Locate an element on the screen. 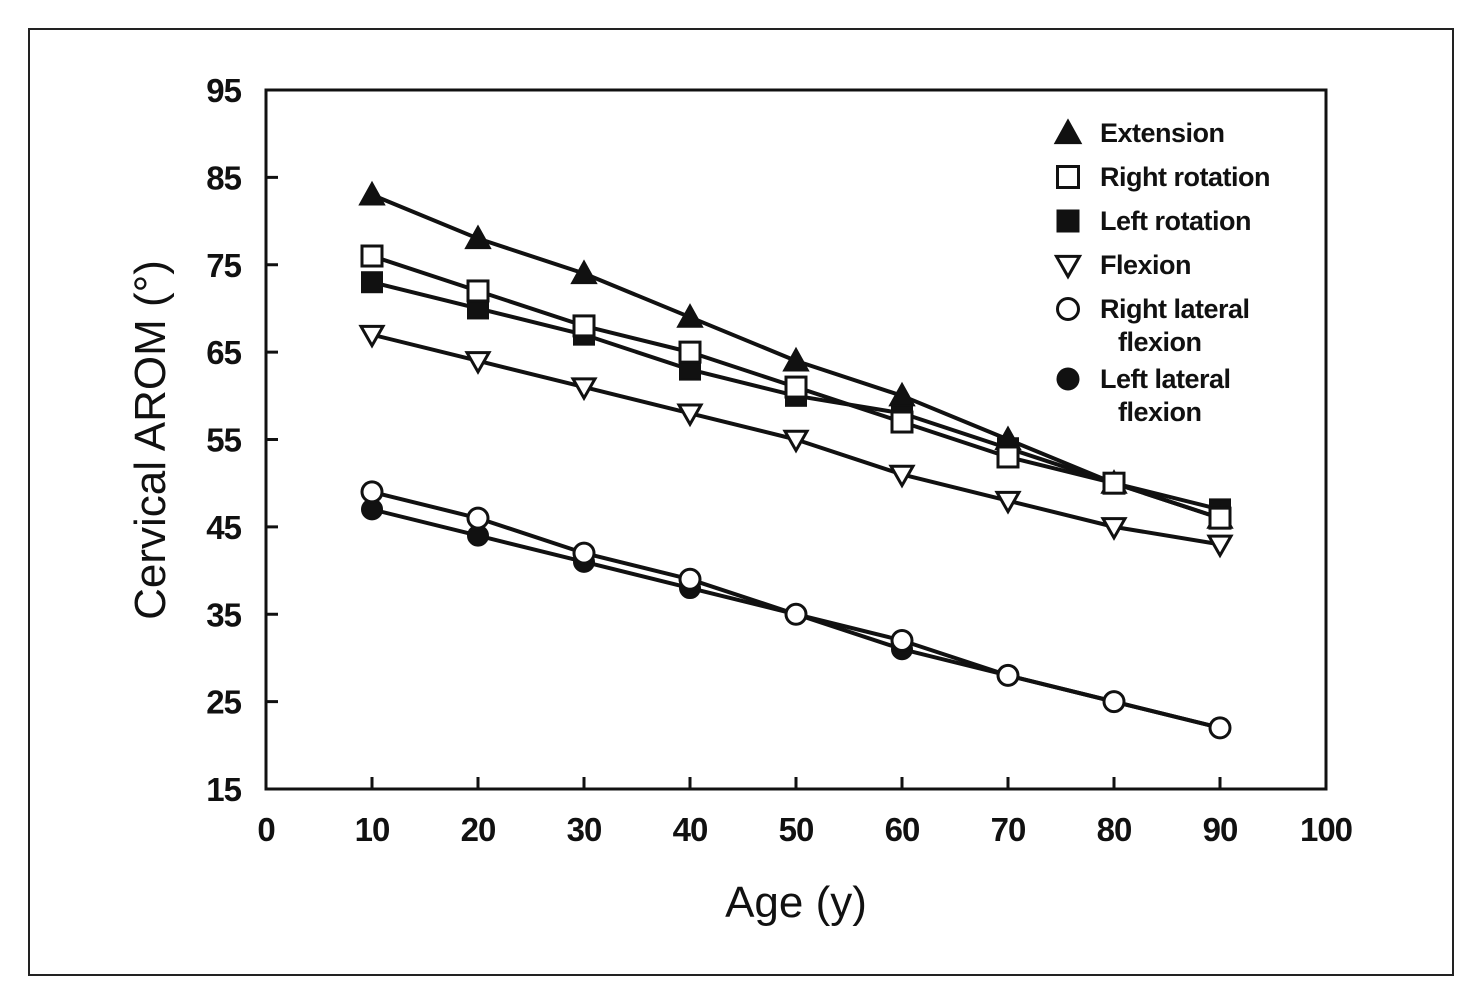  y-tick-label: 25 is located at coordinates (223, 702).